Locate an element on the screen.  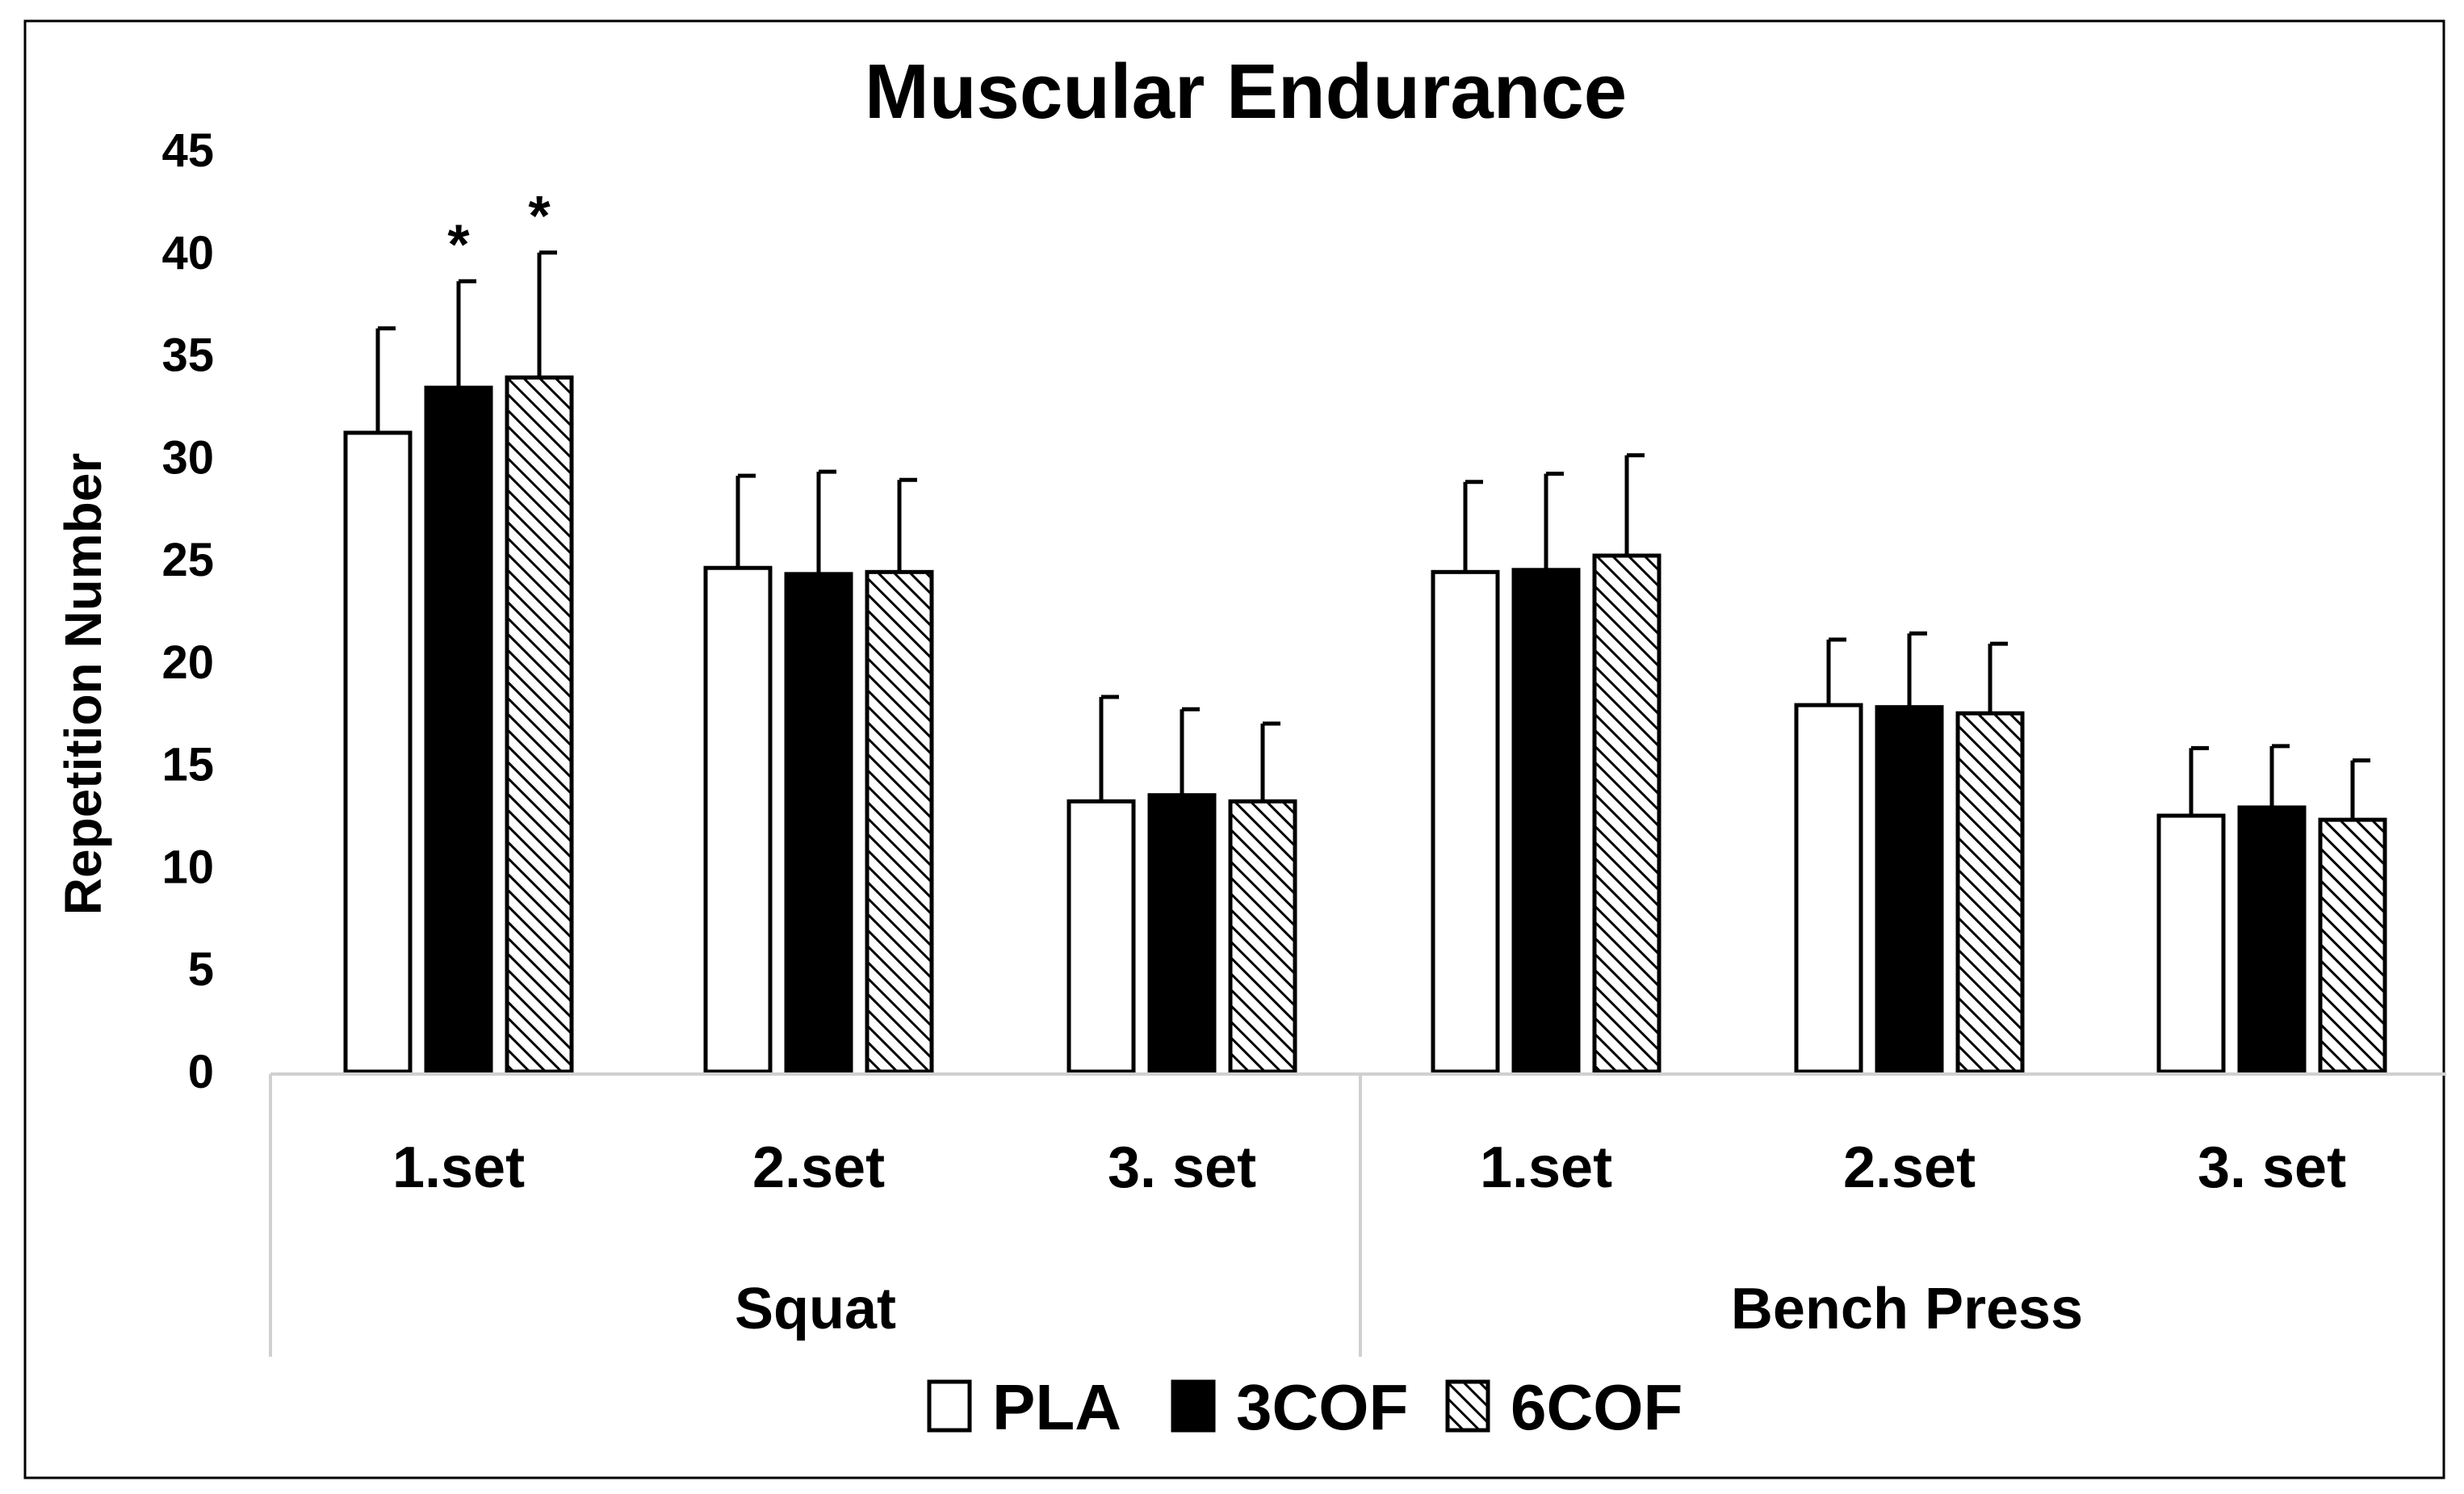
y-tick-label: 20 is located at coordinates (187, 662).